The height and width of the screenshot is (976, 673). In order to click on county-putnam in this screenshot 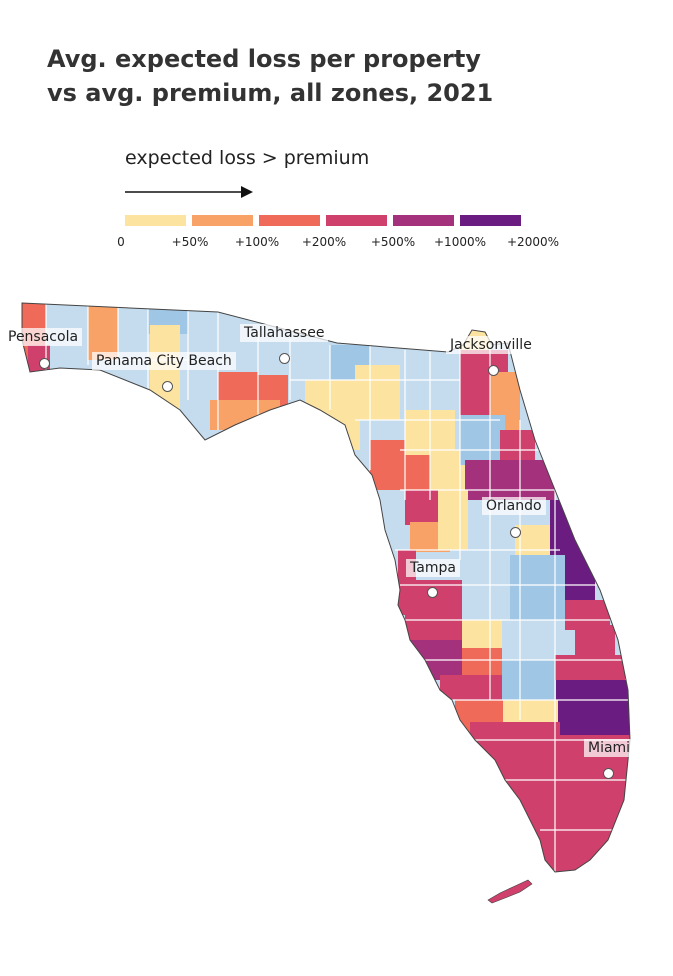, I will do `click(482, 440)`.